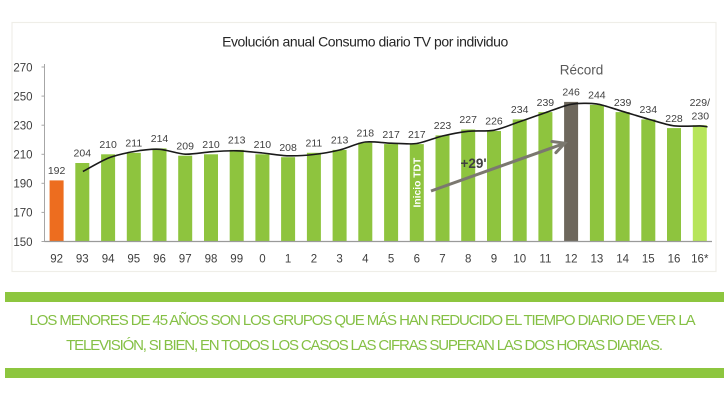  Describe the element at coordinates (108, 259) in the screenshot. I see `svg-text: 94` at that location.